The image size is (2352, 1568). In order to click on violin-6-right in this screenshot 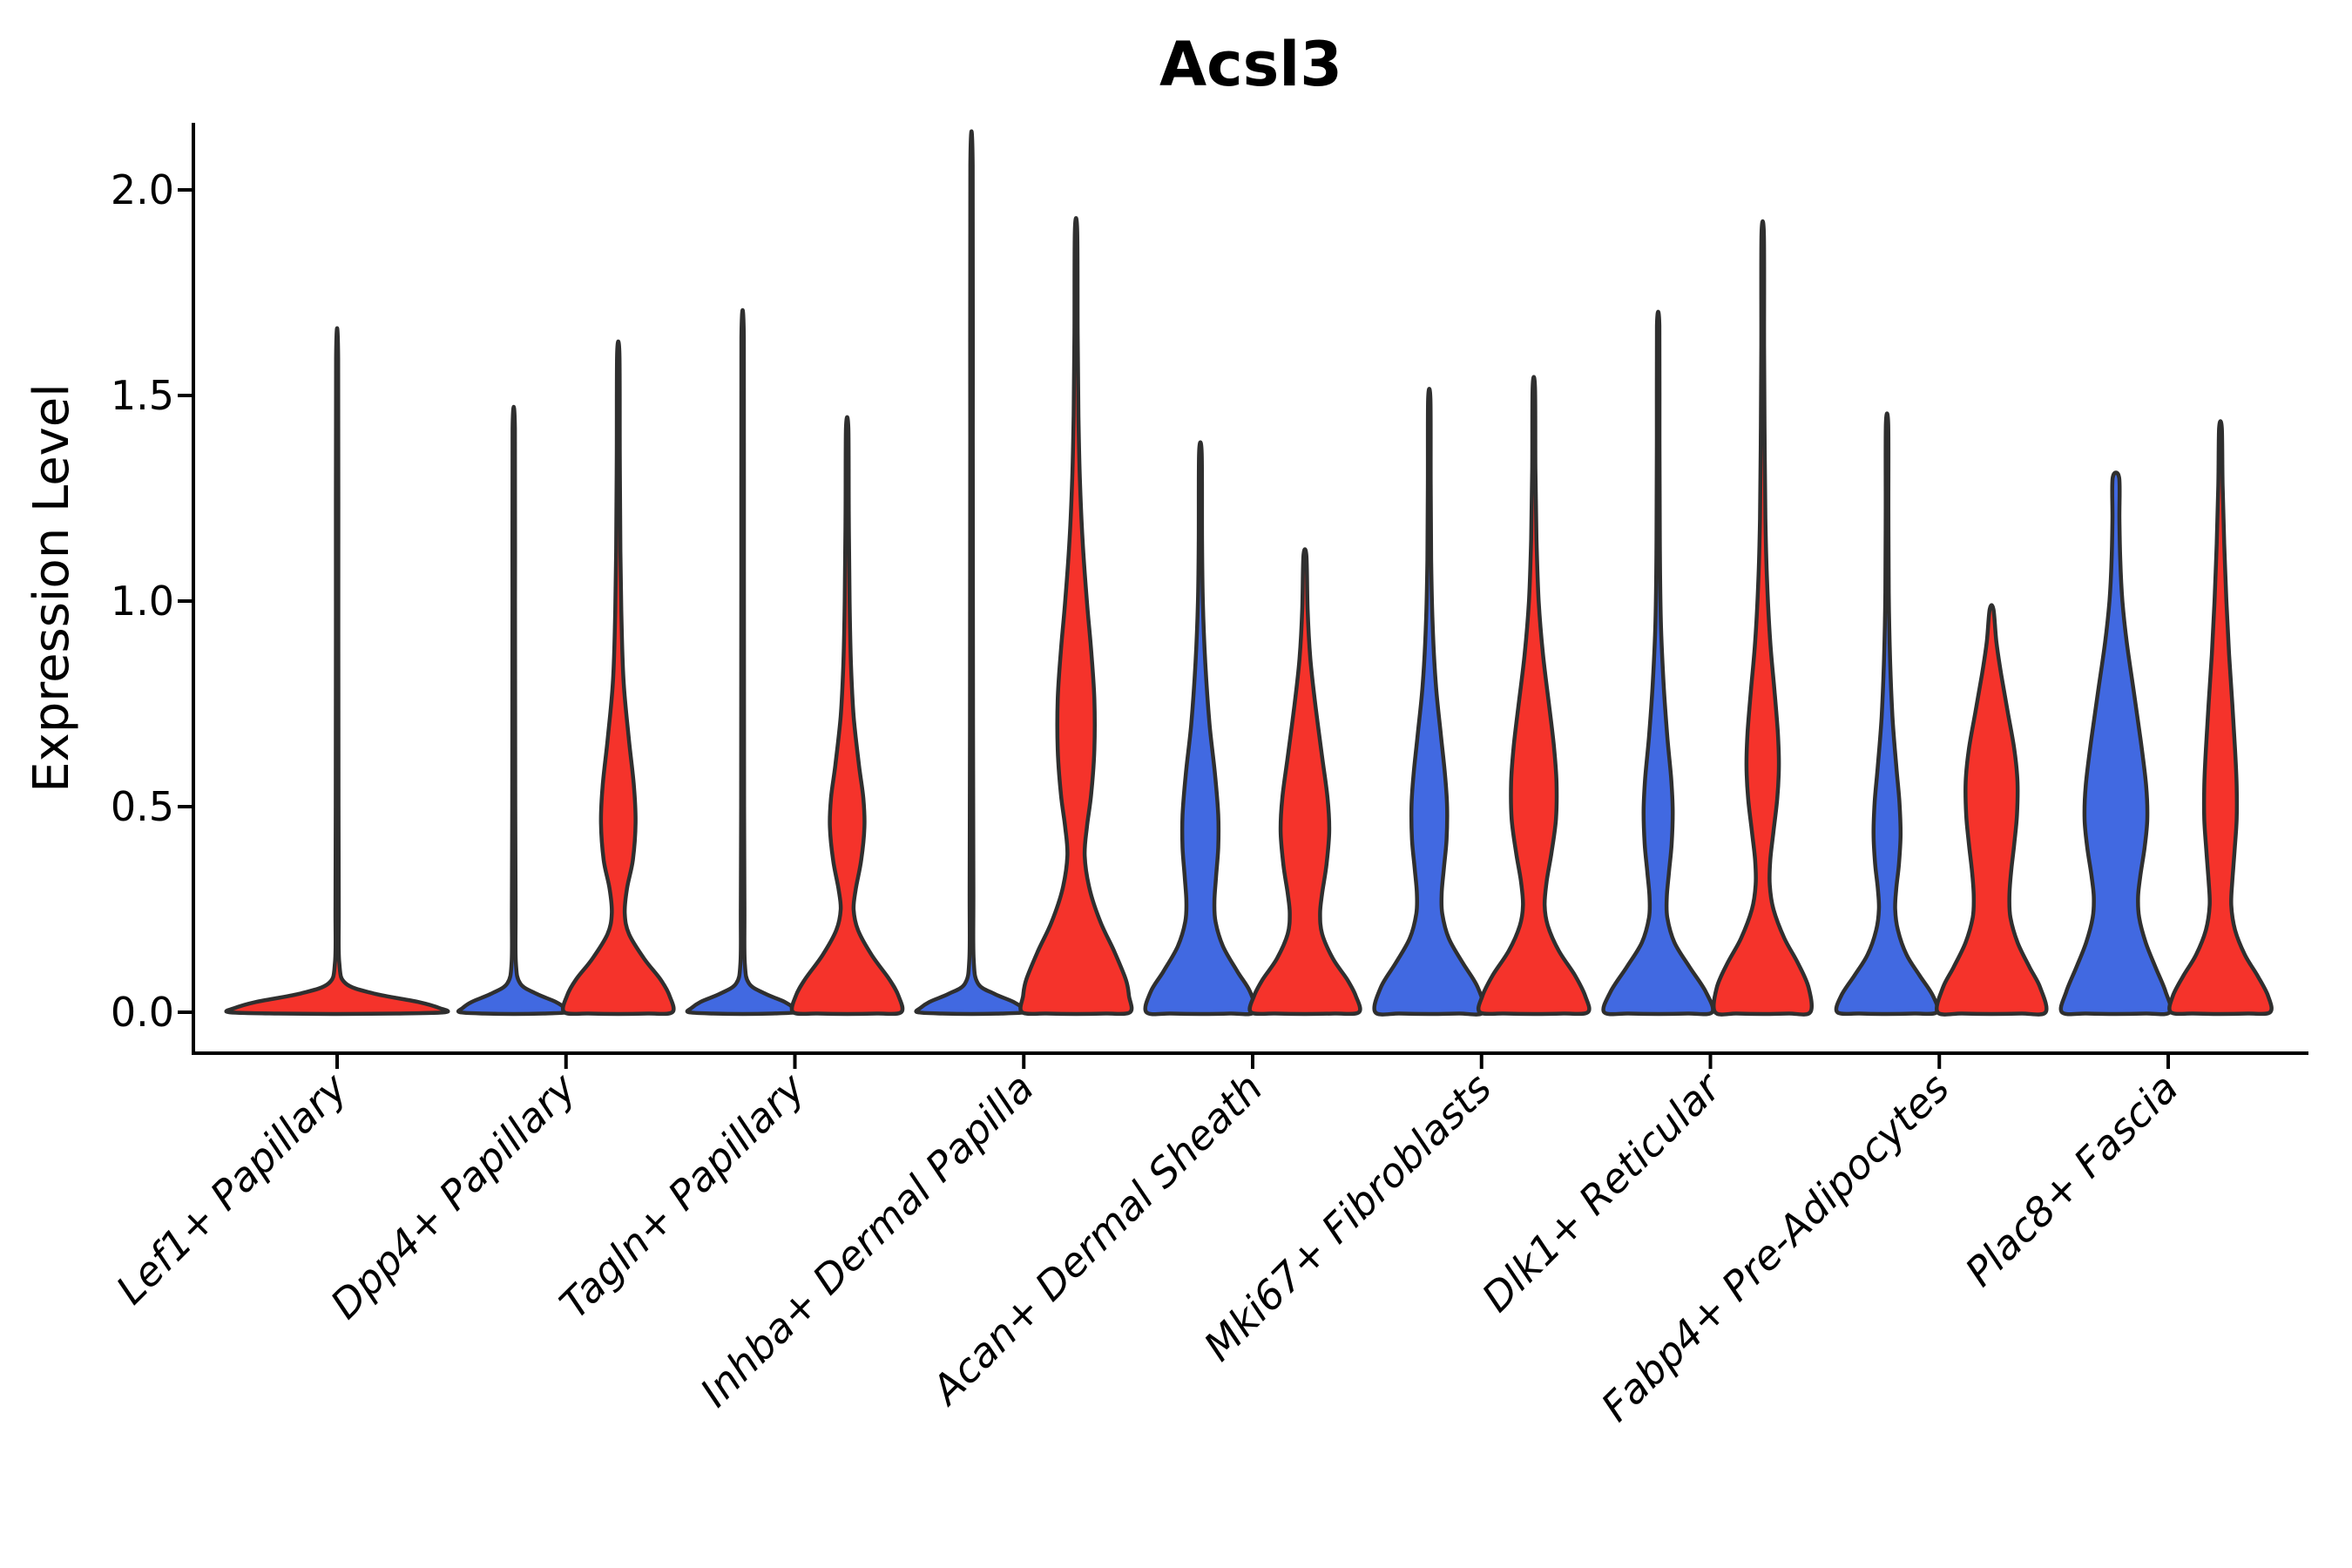, I will do `click(1763, 618)`.